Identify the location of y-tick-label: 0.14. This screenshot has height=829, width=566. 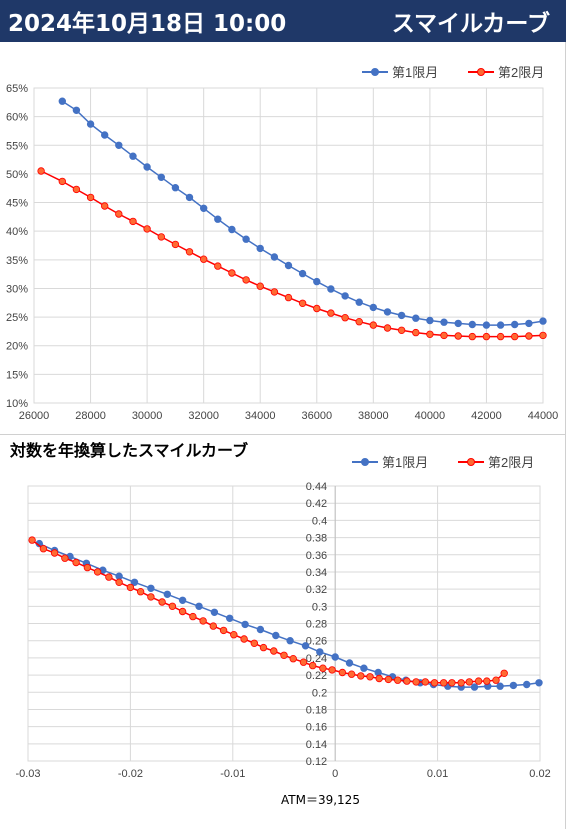
(316, 745).